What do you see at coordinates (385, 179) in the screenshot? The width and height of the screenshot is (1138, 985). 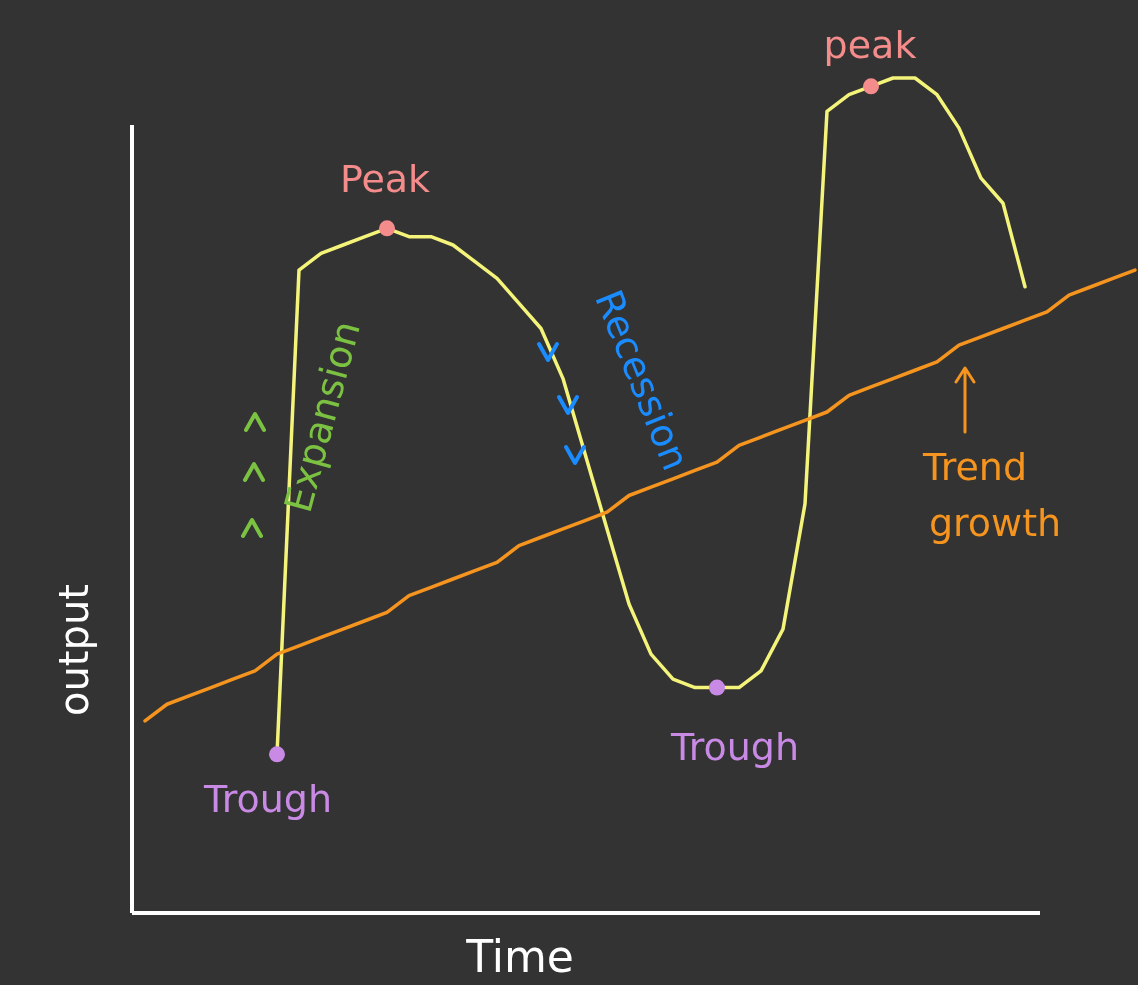 I see `annotation: Peak` at bounding box center [385, 179].